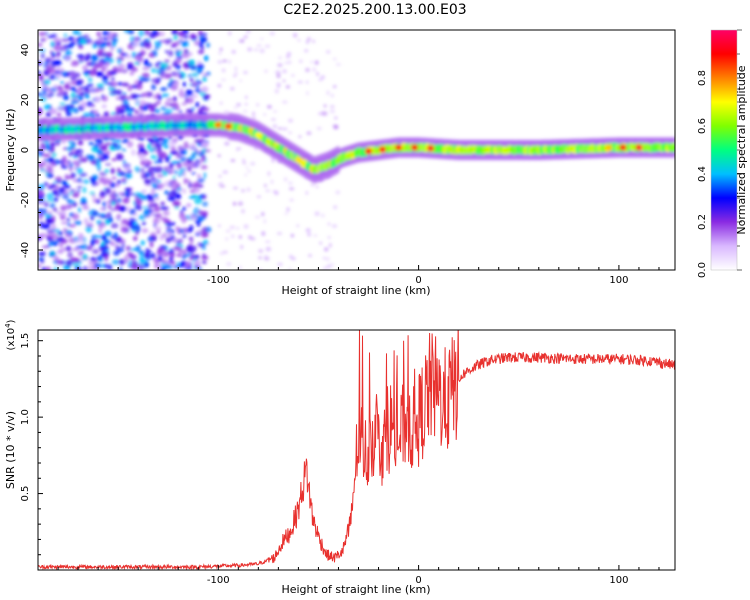 The image size is (750, 600). I want to click on snr-y-label: SNR (10 * v/v), so click(10, 450).